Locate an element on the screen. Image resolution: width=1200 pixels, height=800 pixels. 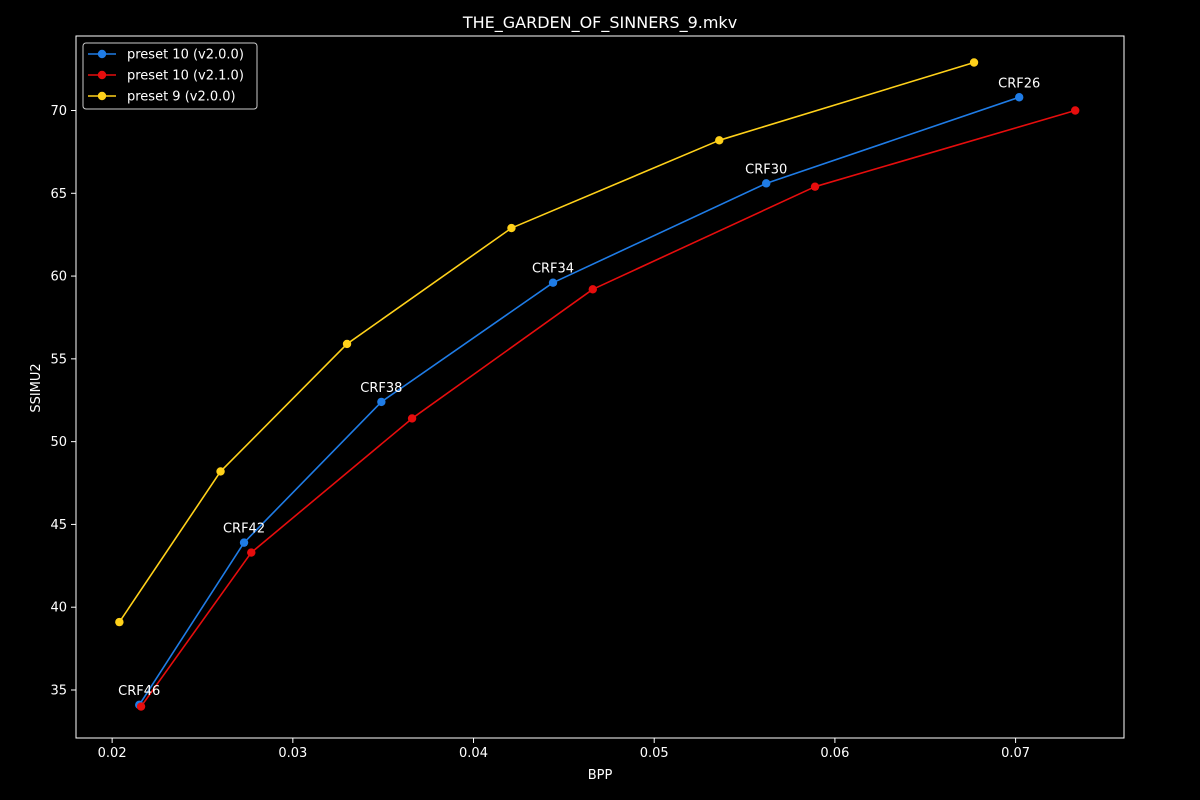
y-tick-label: 55 is located at coordinates (58, 359).